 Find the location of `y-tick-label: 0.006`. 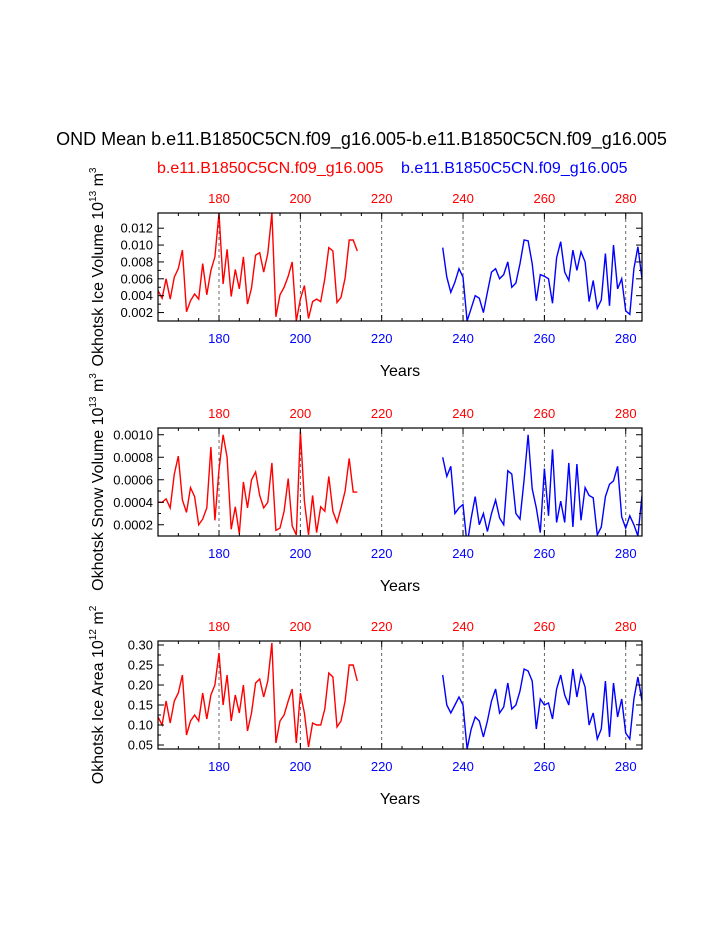

y-tick-label: 0.006 is located at coordinates (136, 278).